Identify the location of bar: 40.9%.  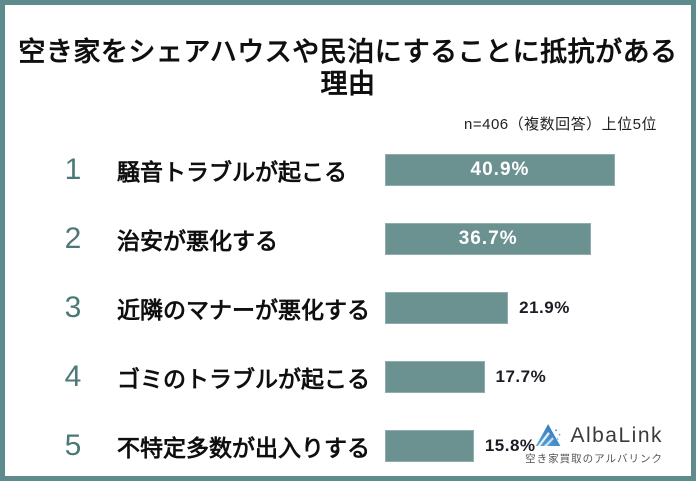
(500, 170).